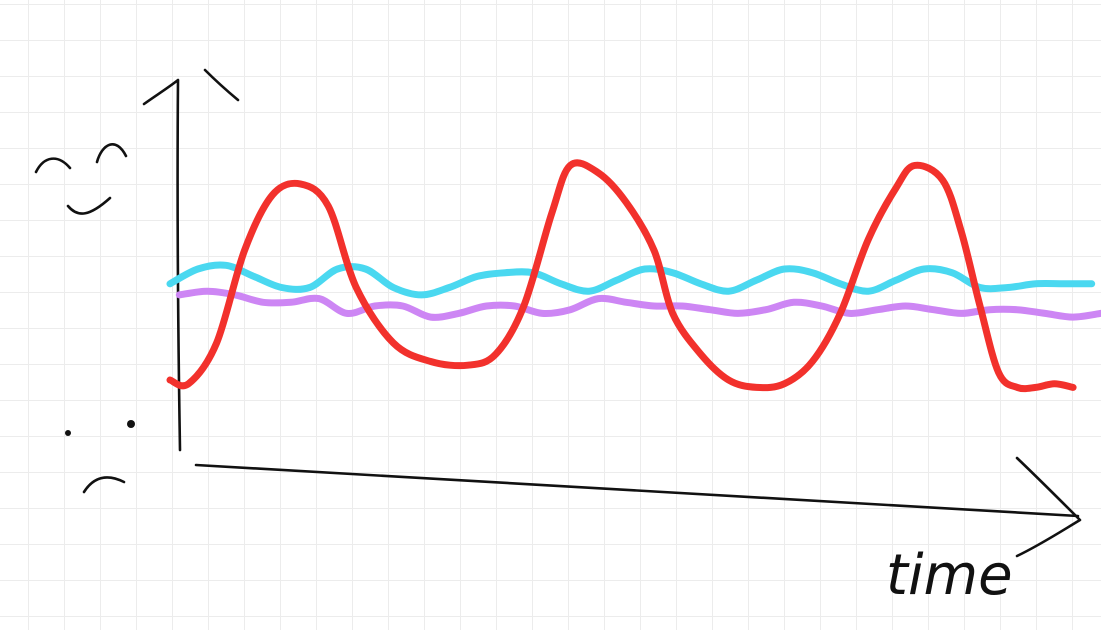  What do you see at coordinates (100, 457) in the screenshot?
I see `sad-face-icon` at bounding box center [100, 457].